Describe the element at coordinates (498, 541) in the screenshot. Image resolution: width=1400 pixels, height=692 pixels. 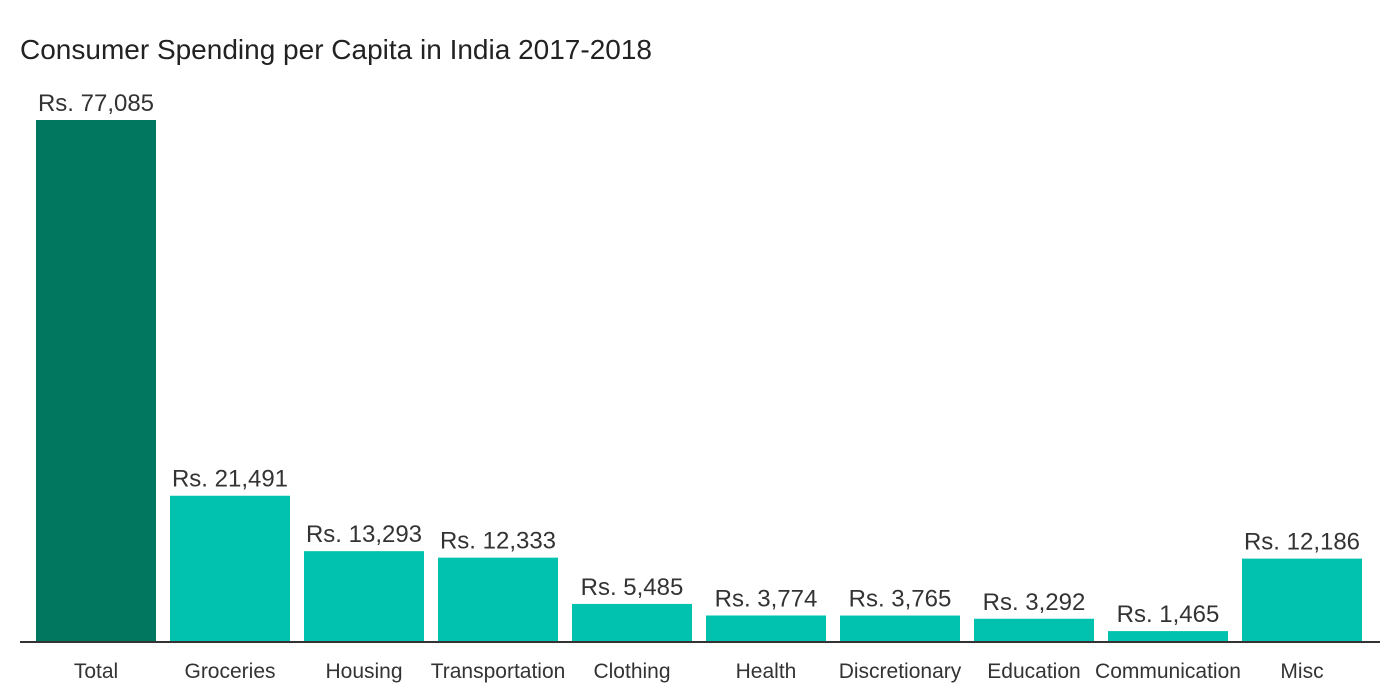
I see `value-label-transportation: Rs. 12,333` at that location.